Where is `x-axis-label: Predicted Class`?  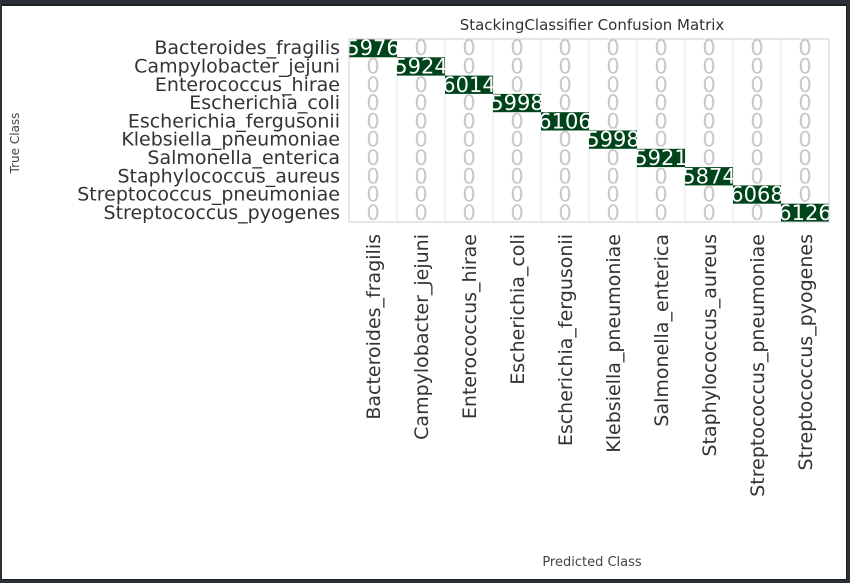 x-axis-label: Predicted Class is located at coordinates (592, 562).